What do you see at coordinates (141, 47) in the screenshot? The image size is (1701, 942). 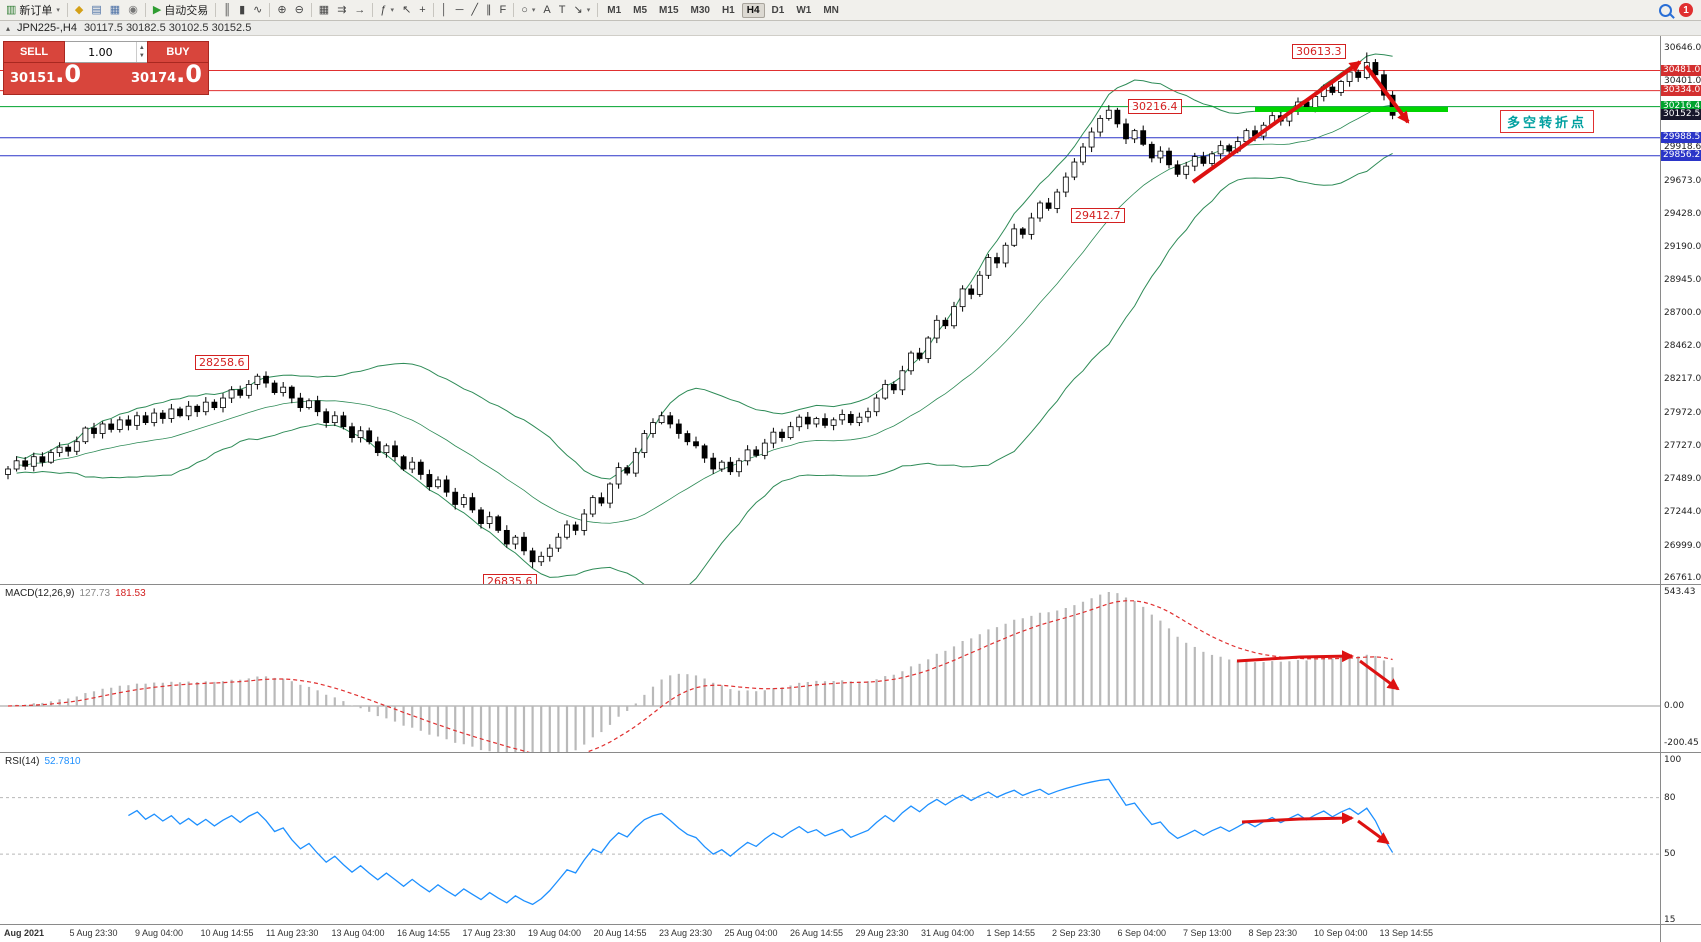 I see `lot-increase-button: ▲` at bounding box center [141, 47].